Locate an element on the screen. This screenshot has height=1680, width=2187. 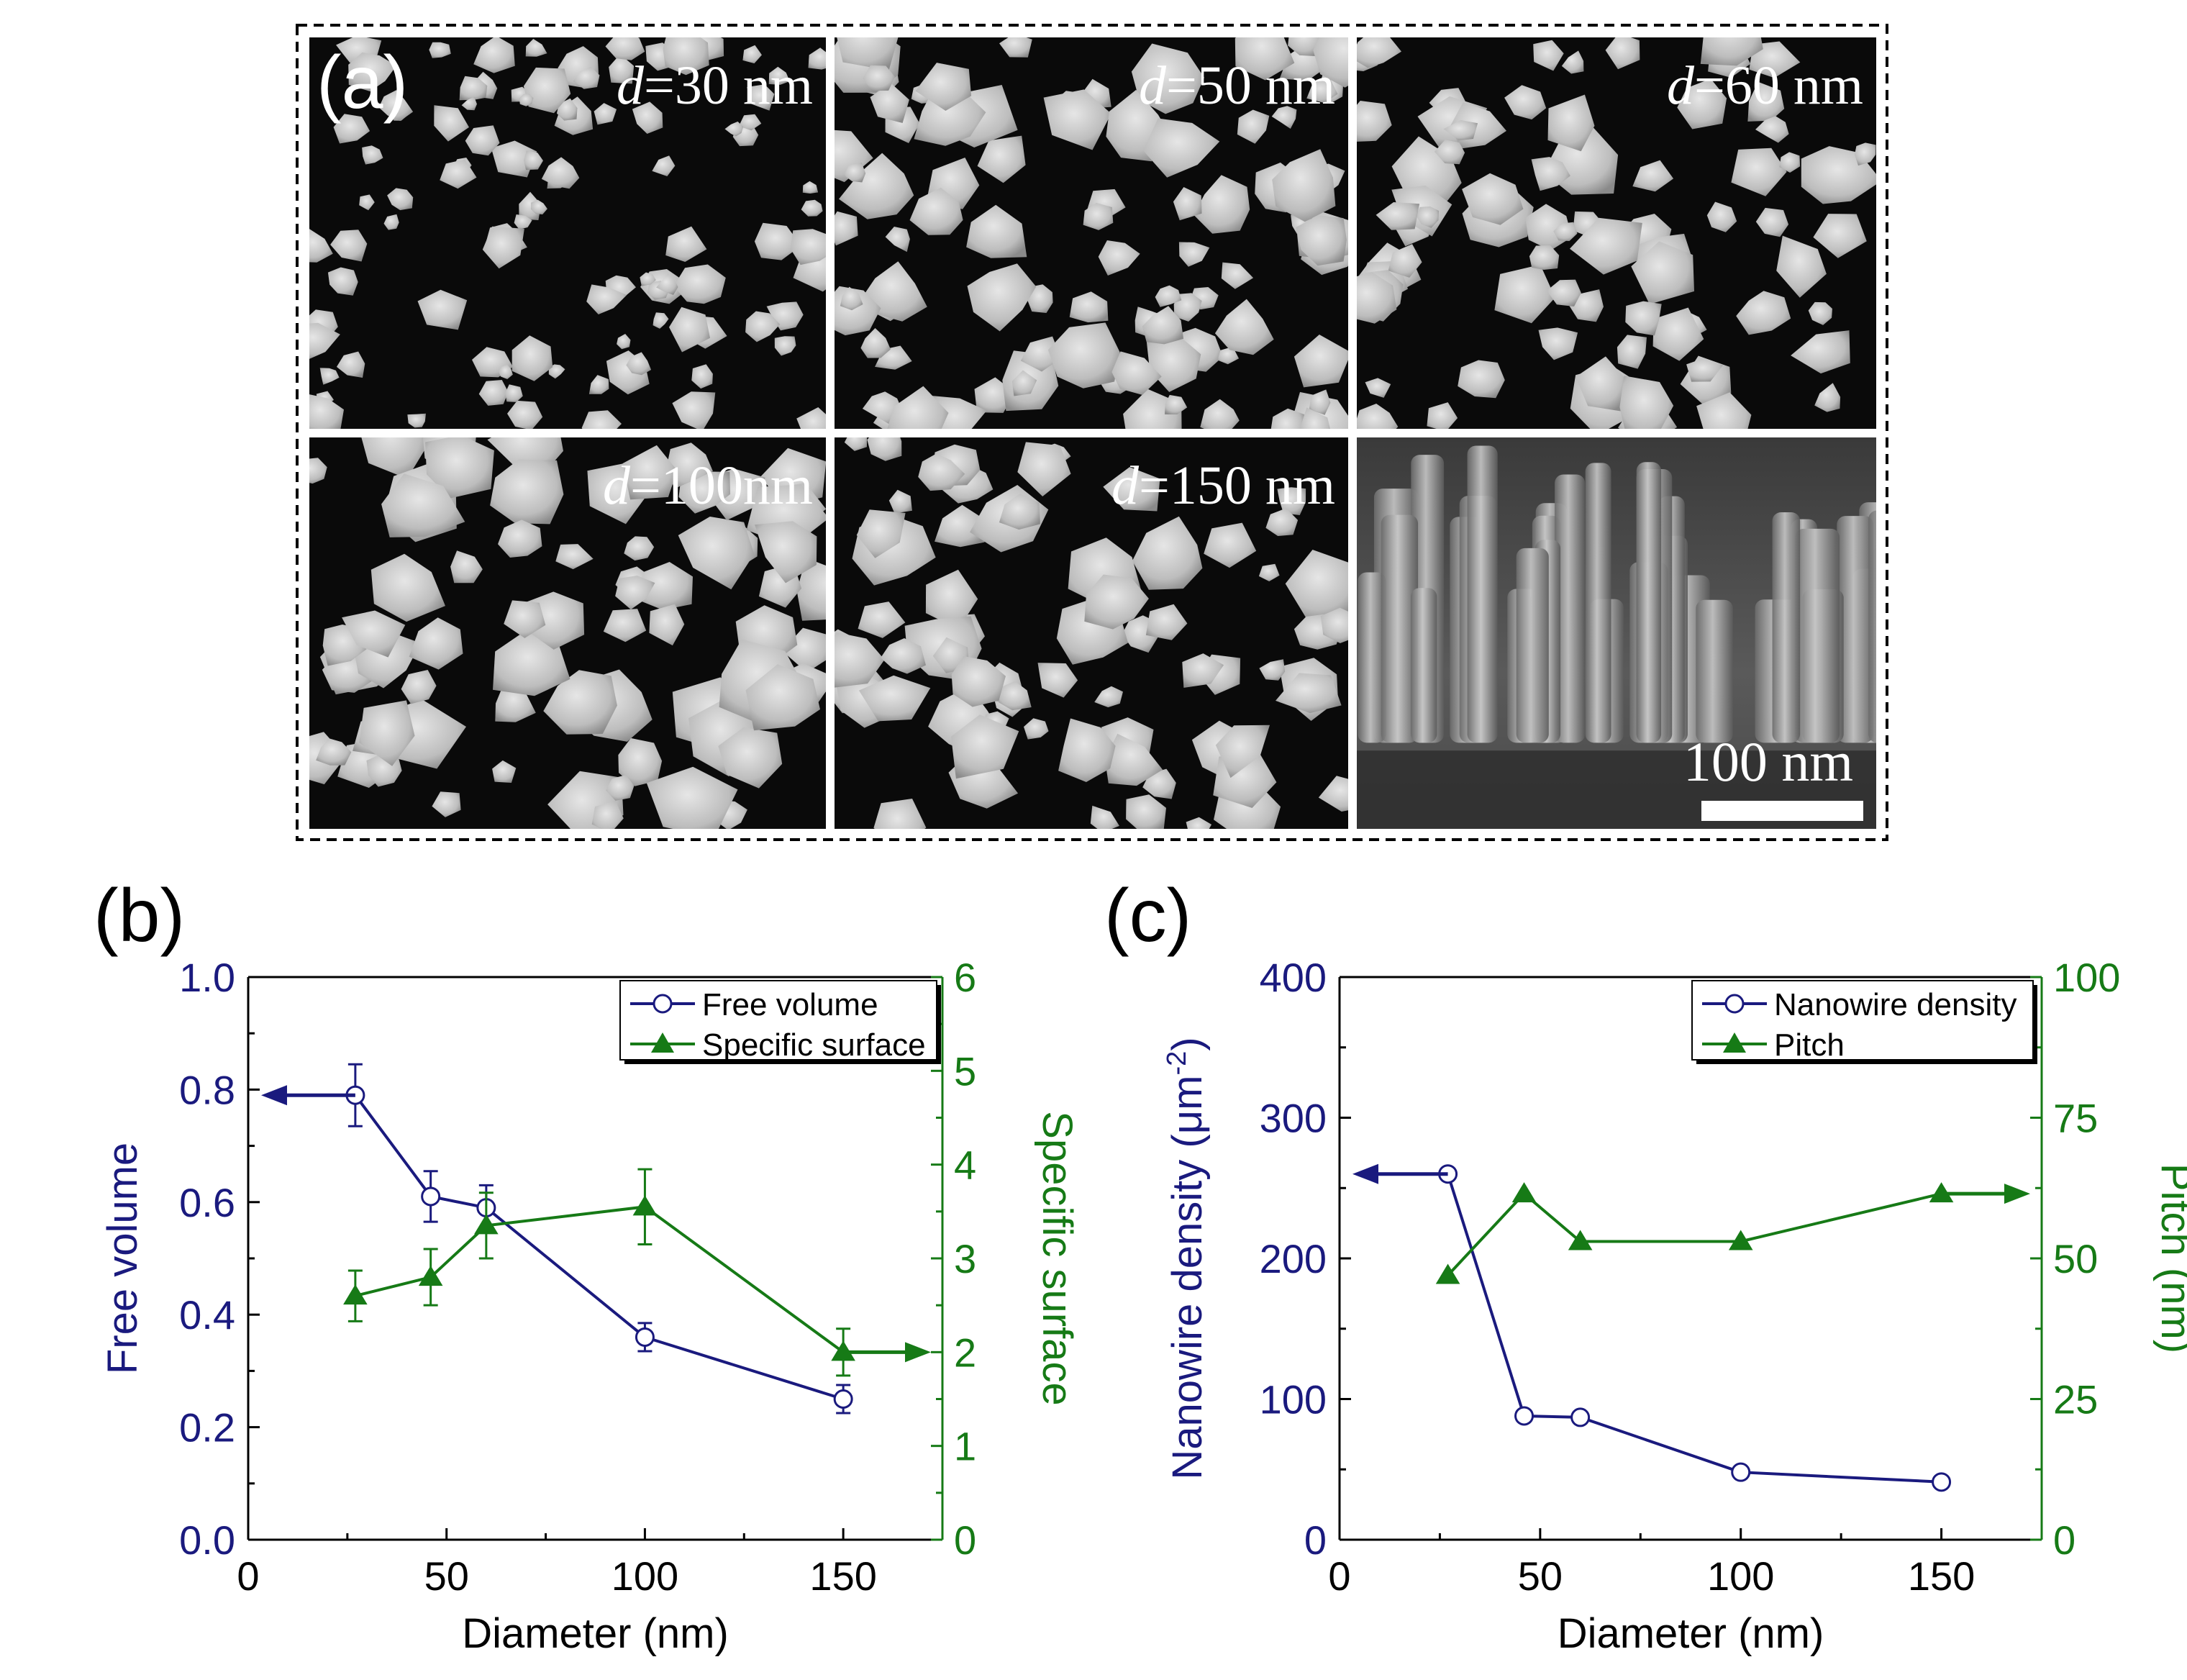
scale-bar is located at coordinates (1782, 811).